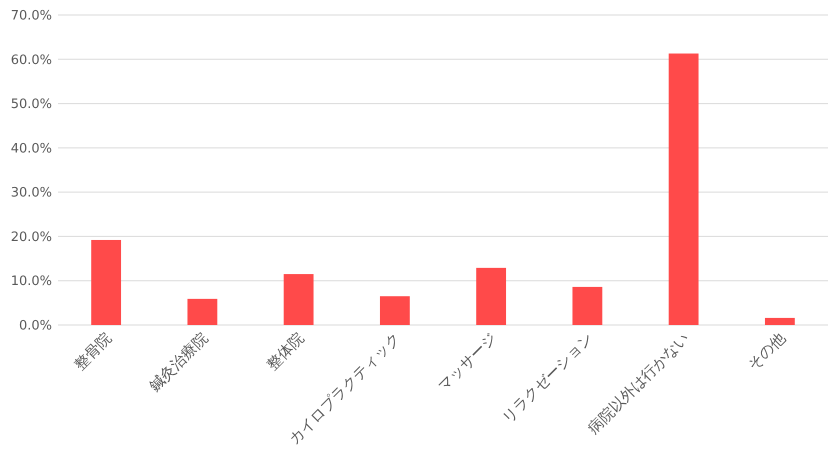 The image size is (840, 470). I want to click on x-tick-label: 鍼灸治療院, so click(178, 362).